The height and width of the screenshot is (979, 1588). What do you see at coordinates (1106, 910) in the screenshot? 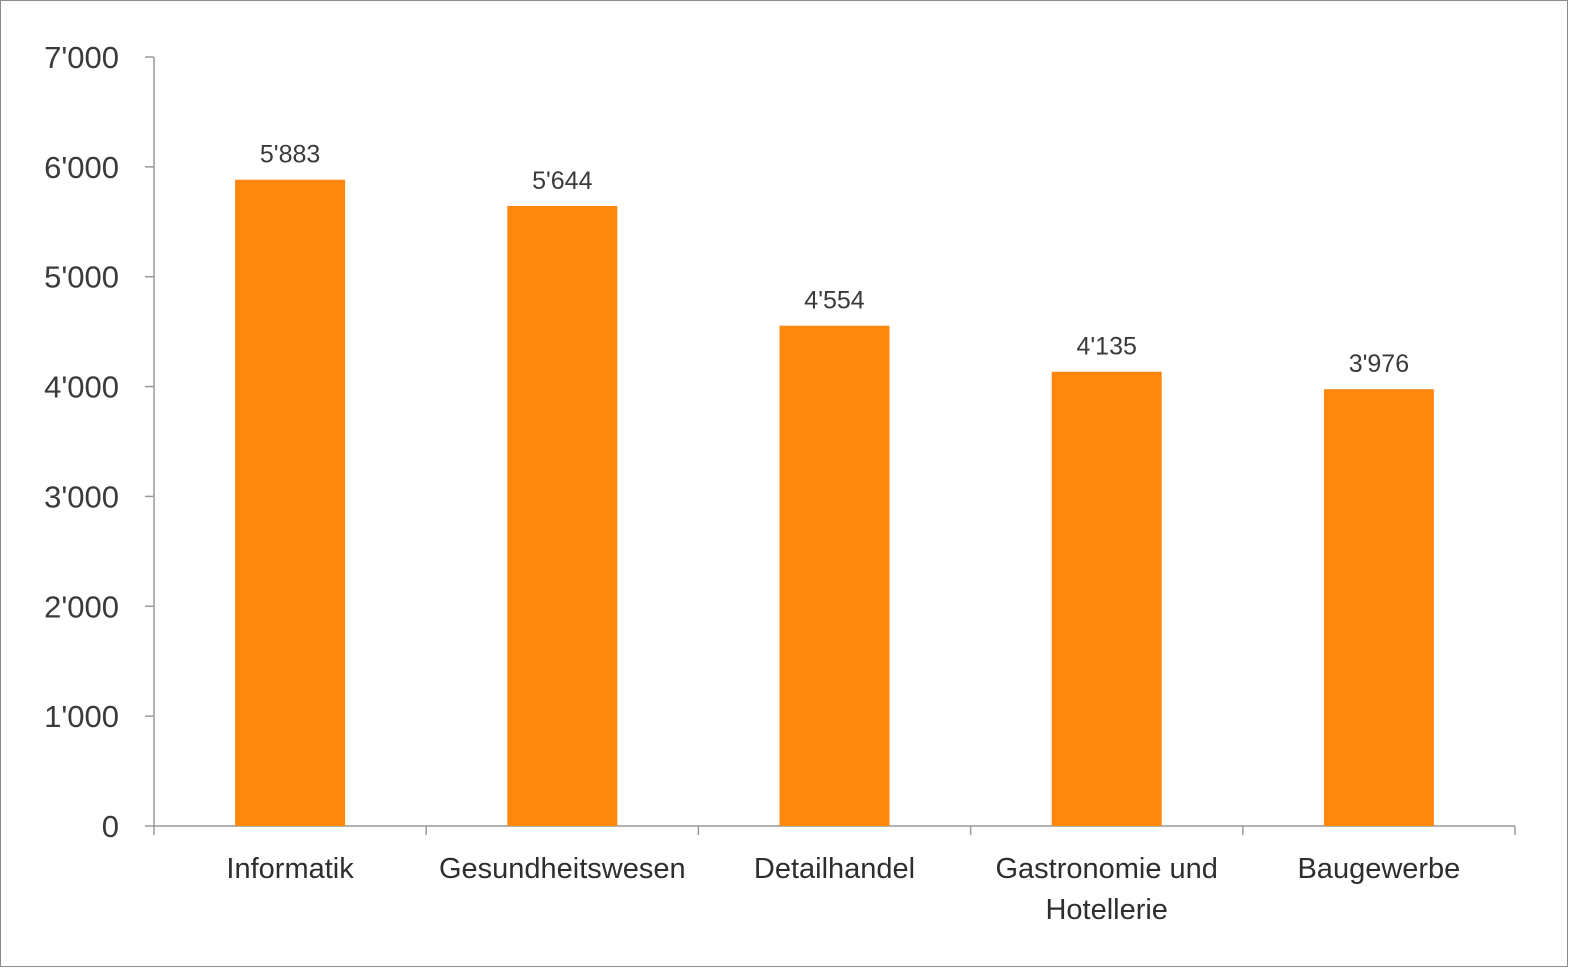
I see `category-label: Hotellerie` at bounding box center [1106, 910].